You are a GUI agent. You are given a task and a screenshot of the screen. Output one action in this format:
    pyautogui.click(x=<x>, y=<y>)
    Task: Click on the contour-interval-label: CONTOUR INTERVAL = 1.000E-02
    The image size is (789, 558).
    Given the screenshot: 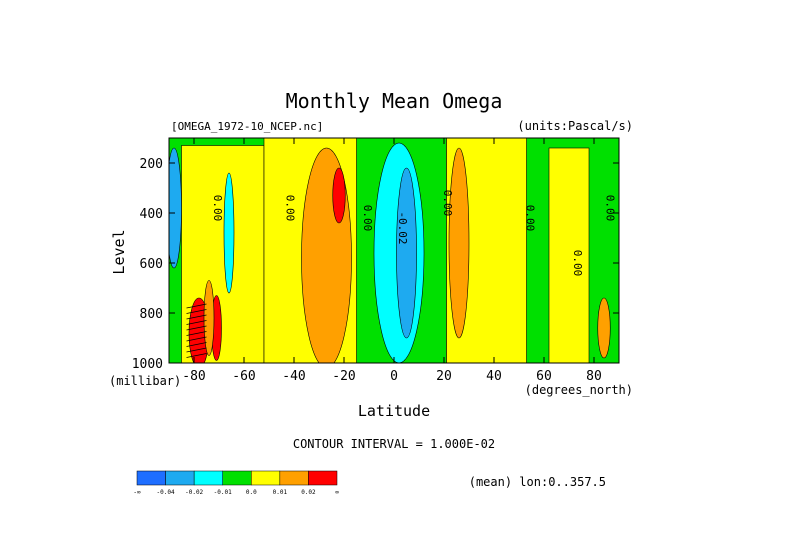 What is the action you would take?
    pyautogui.click(x=394, y=444)
    